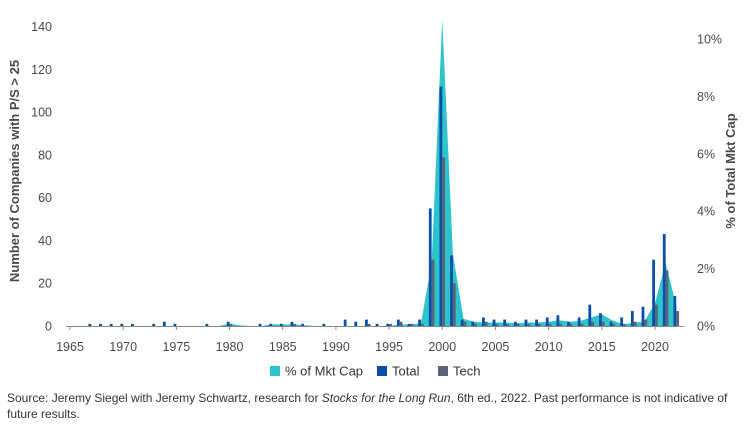 This screenshot has height=426, width=744. What do you see at coordinates (111, 324) in the screenshot?
I see `bar-total-1969` at bounding box center [111, 324].